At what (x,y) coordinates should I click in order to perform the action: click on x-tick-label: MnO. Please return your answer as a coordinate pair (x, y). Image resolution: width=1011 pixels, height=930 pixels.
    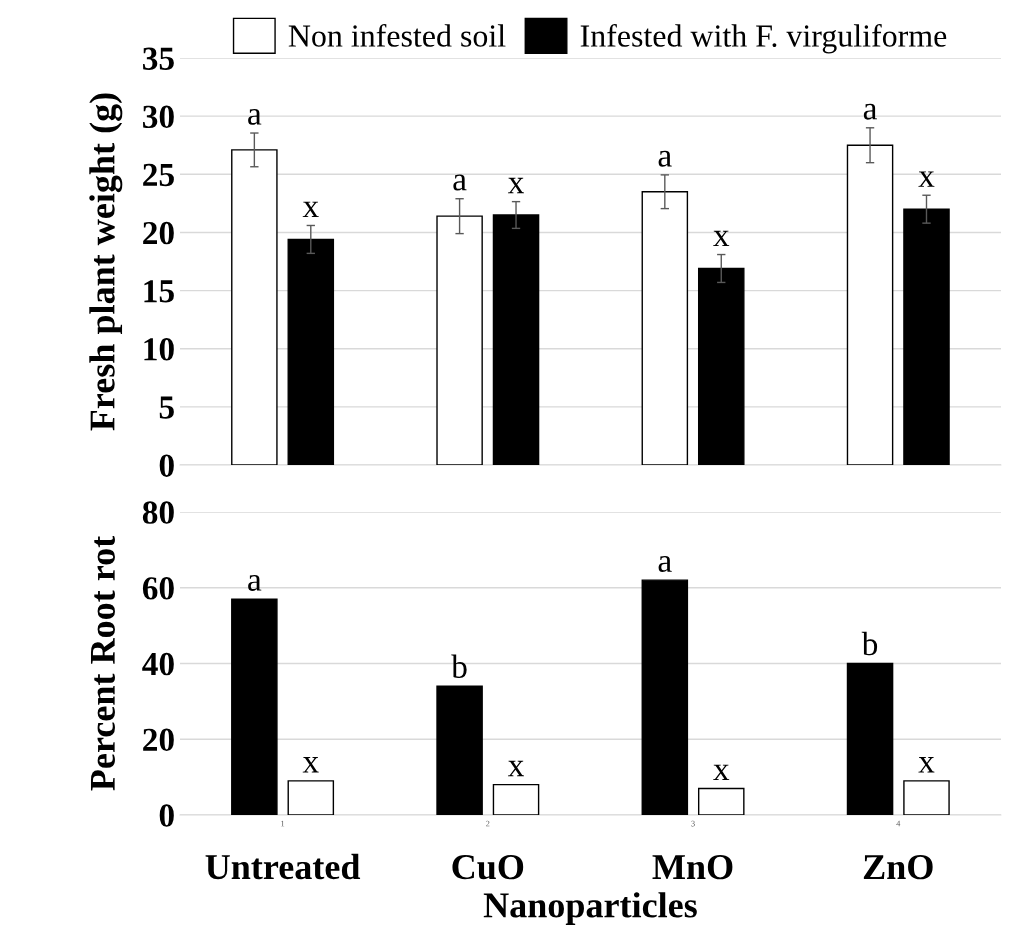
    Looking at the image, I should click on (692, 867).